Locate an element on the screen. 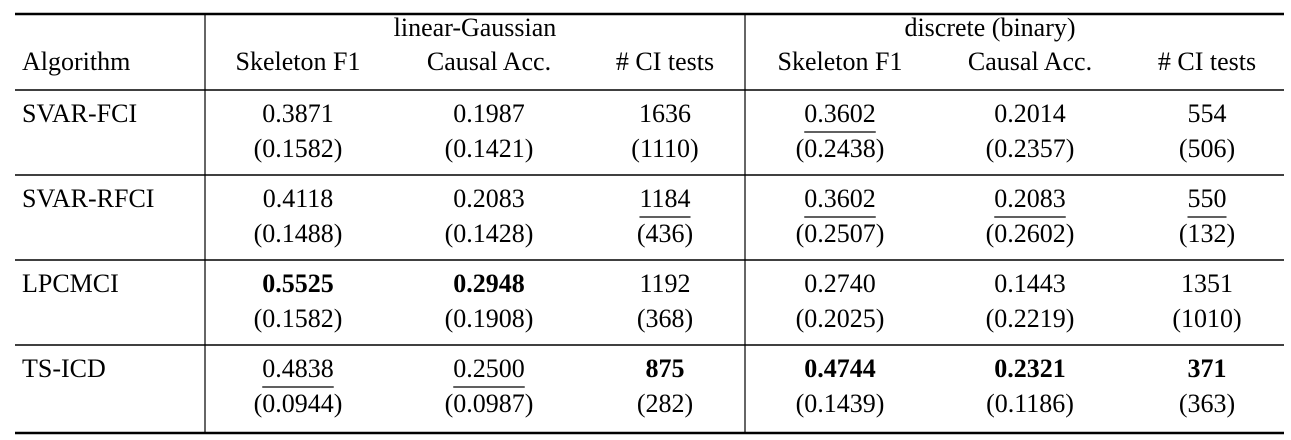 This screenshot has height=440, width=1291. cell-value: 1184 is located at coordinates (664, 198).